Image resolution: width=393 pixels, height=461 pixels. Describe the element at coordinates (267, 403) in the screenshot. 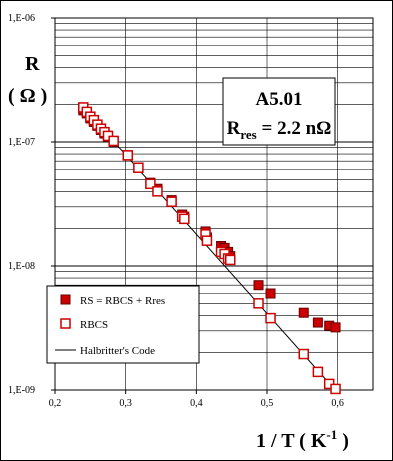

I see `x-tick-label: 0,5` at that location.